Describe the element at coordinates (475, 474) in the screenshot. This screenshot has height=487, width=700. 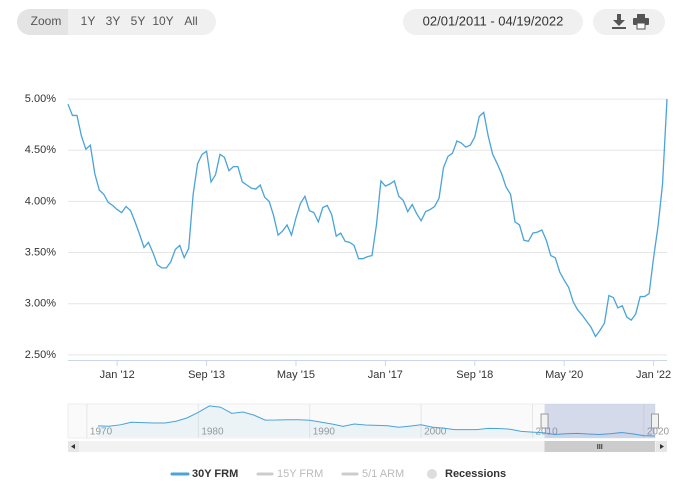
I see `legend-label: Recessions` at that location.